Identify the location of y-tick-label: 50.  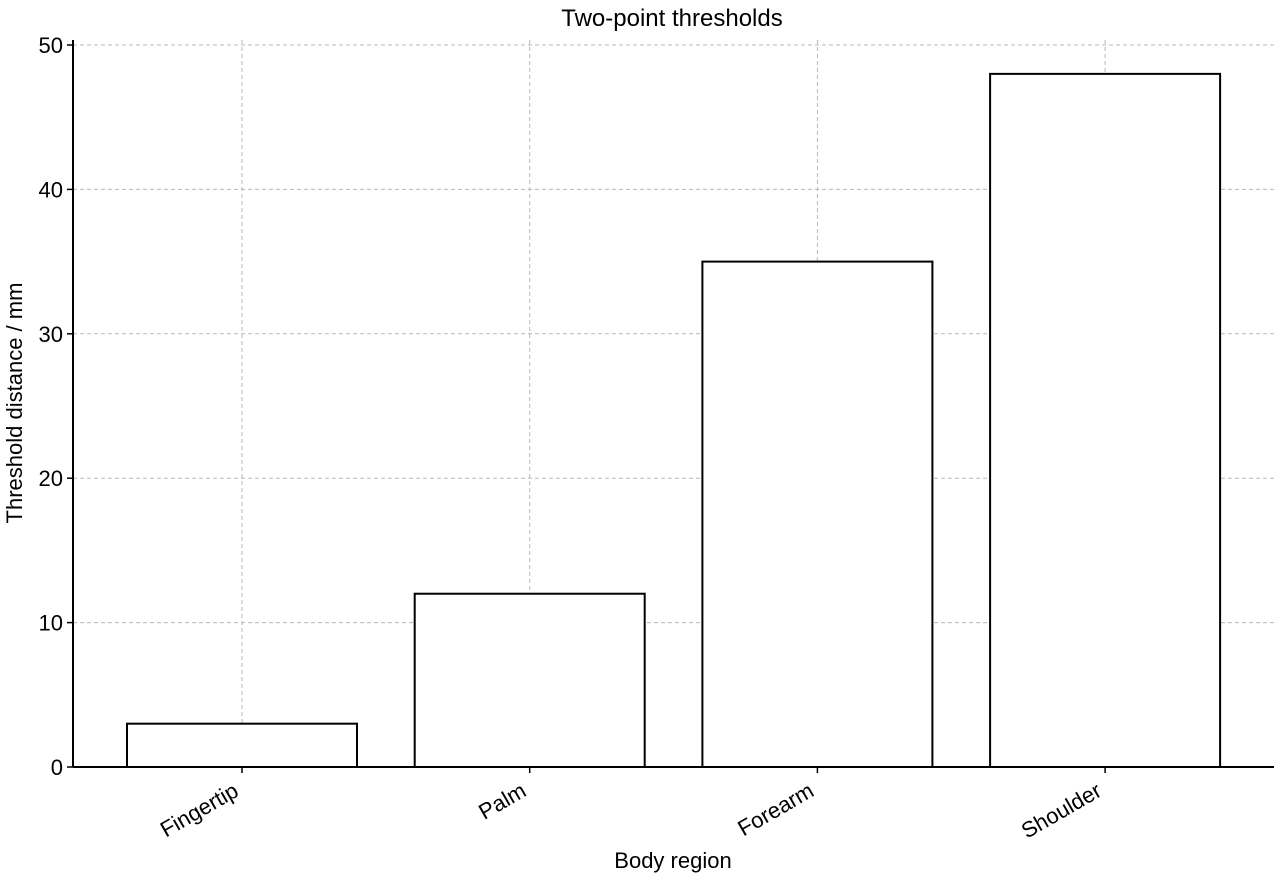
(51, 45).